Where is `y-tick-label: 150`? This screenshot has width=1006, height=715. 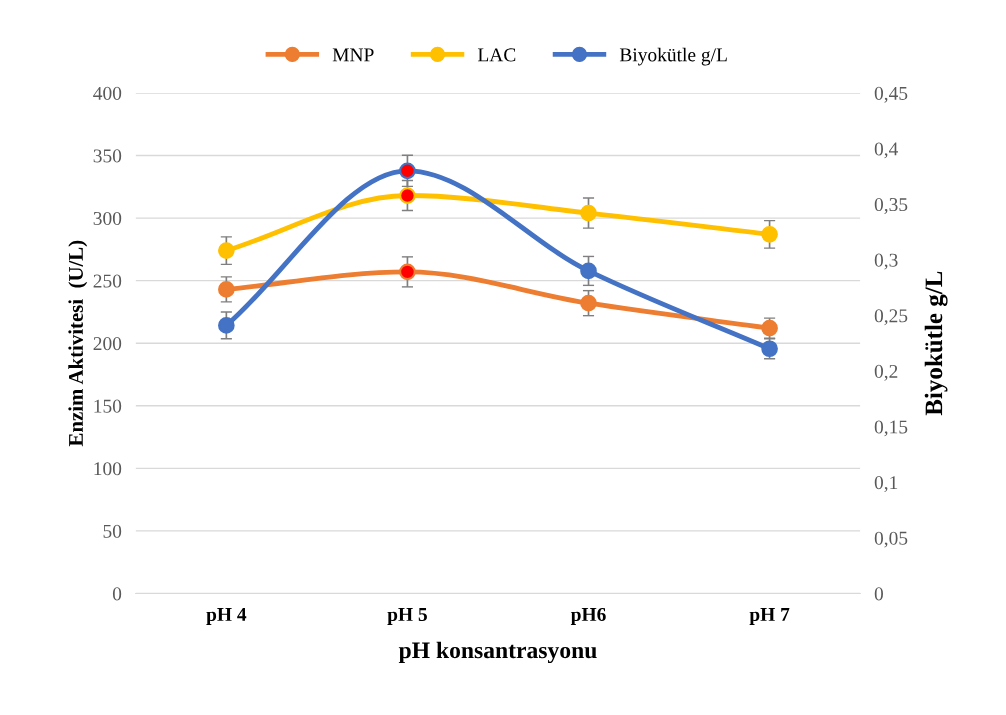
y-tick-label: 150 is located at coordinates (108, 406).